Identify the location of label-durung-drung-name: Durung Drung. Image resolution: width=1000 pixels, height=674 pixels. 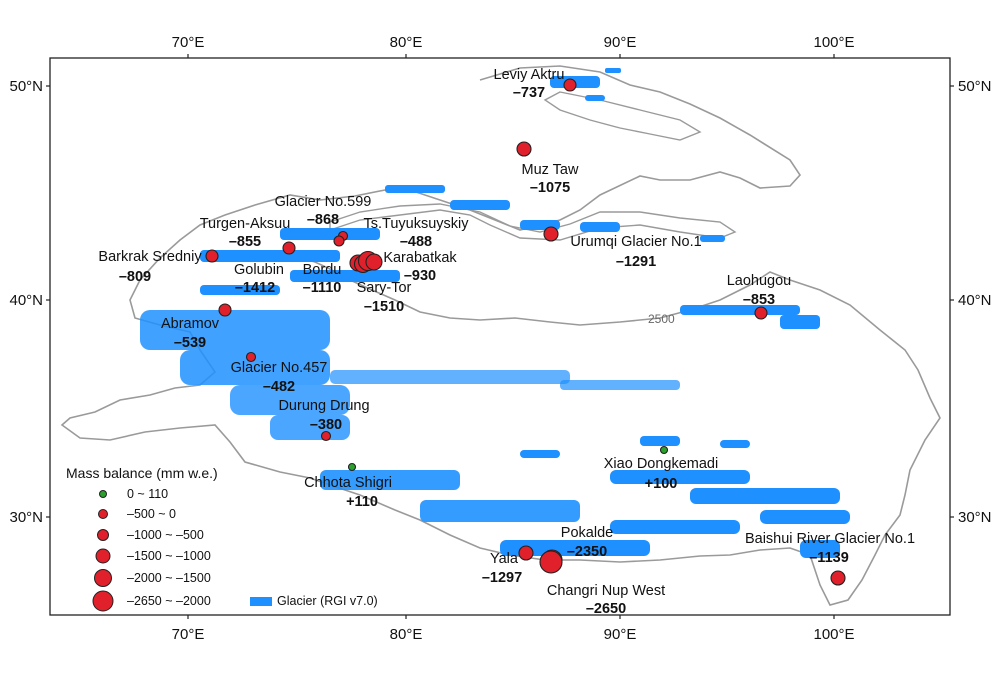
(323, 406).